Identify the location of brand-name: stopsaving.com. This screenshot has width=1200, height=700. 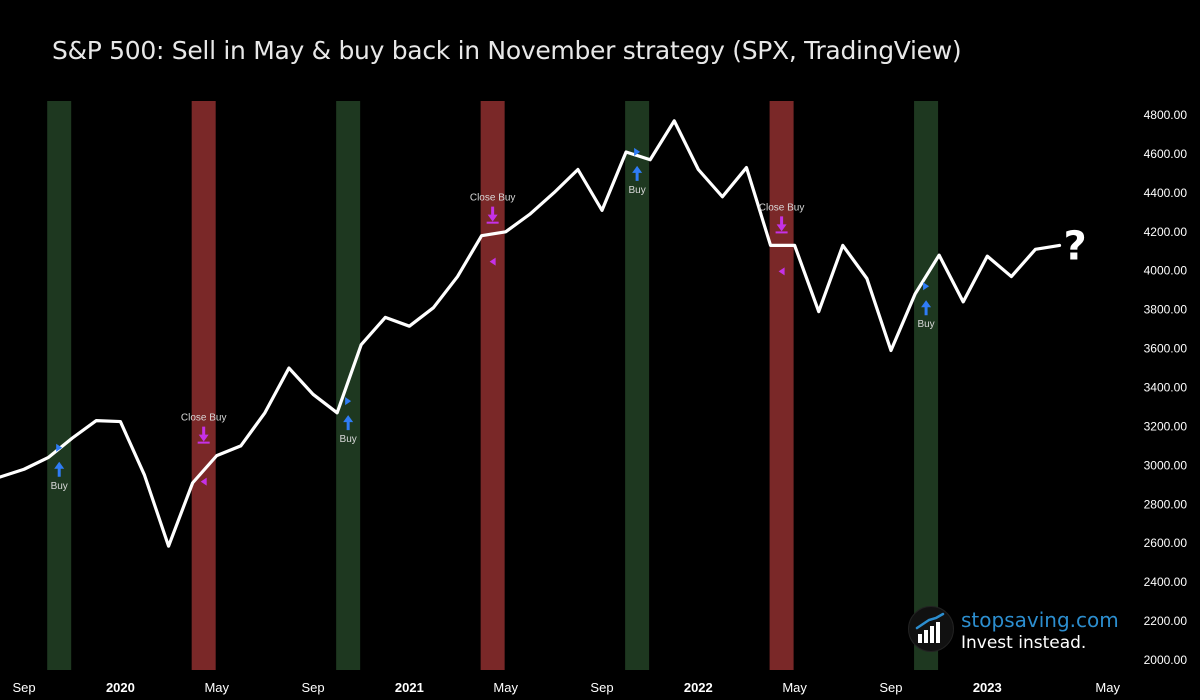
(1040, 620).